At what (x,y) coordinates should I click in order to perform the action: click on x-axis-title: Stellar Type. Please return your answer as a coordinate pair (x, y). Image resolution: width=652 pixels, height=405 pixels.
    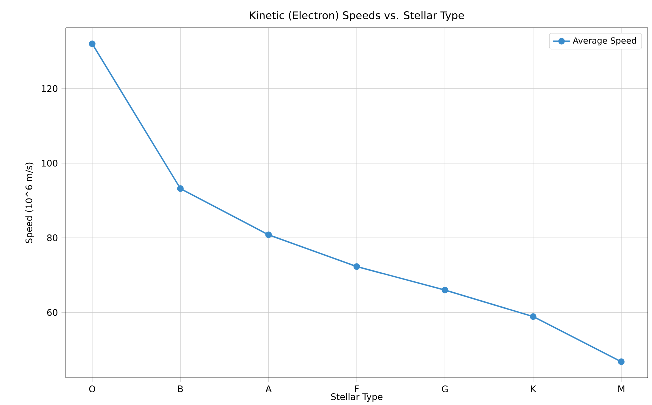
    Looking at the image, I should click on (357, 397).